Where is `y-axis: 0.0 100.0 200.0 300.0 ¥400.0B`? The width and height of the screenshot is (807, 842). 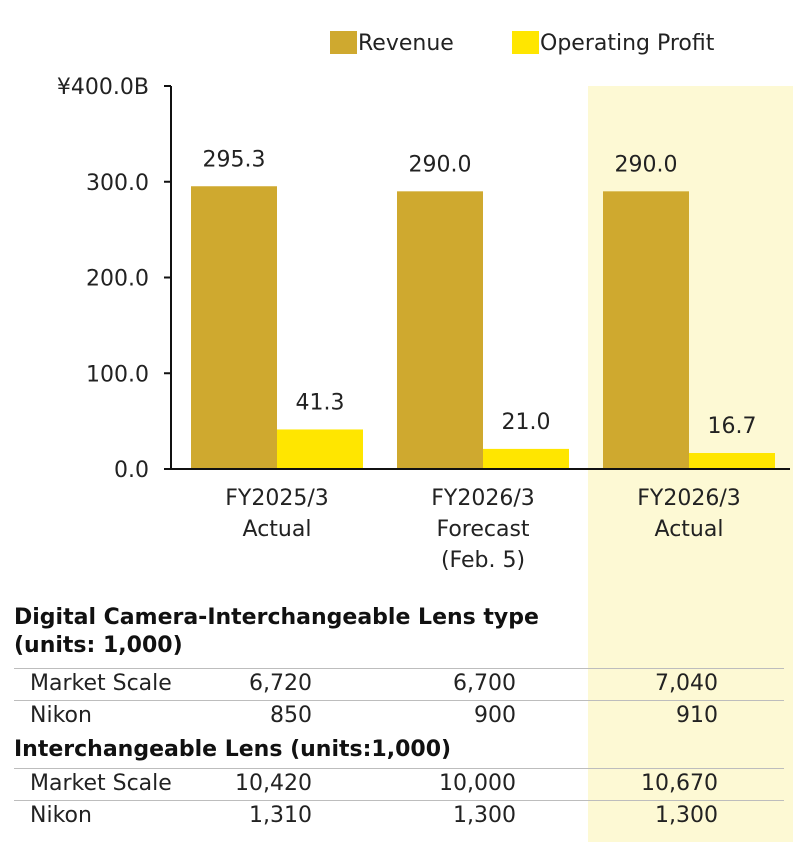 y-axis: 0.0 100.0 200.0 300.0 ¥400.0B is located at coordinates (114, 279).